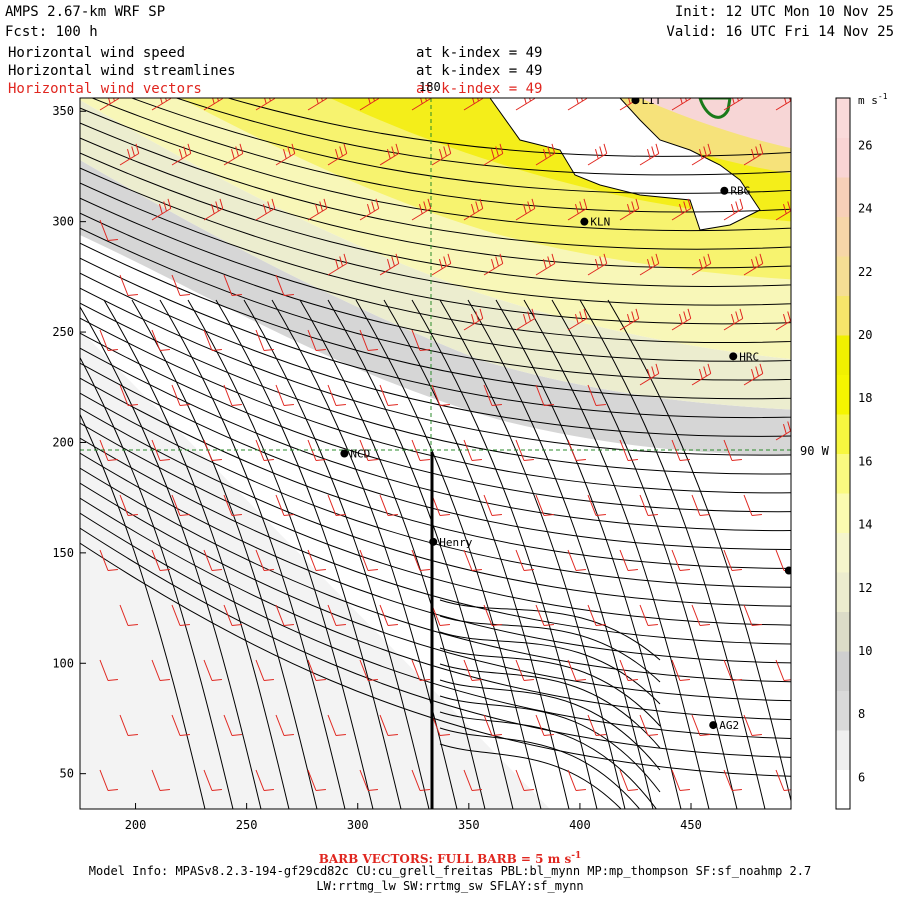 The image size is (900, 900). I want to click on field-name-streamlines: Horizontal wind streamlines, so click(122, 71).